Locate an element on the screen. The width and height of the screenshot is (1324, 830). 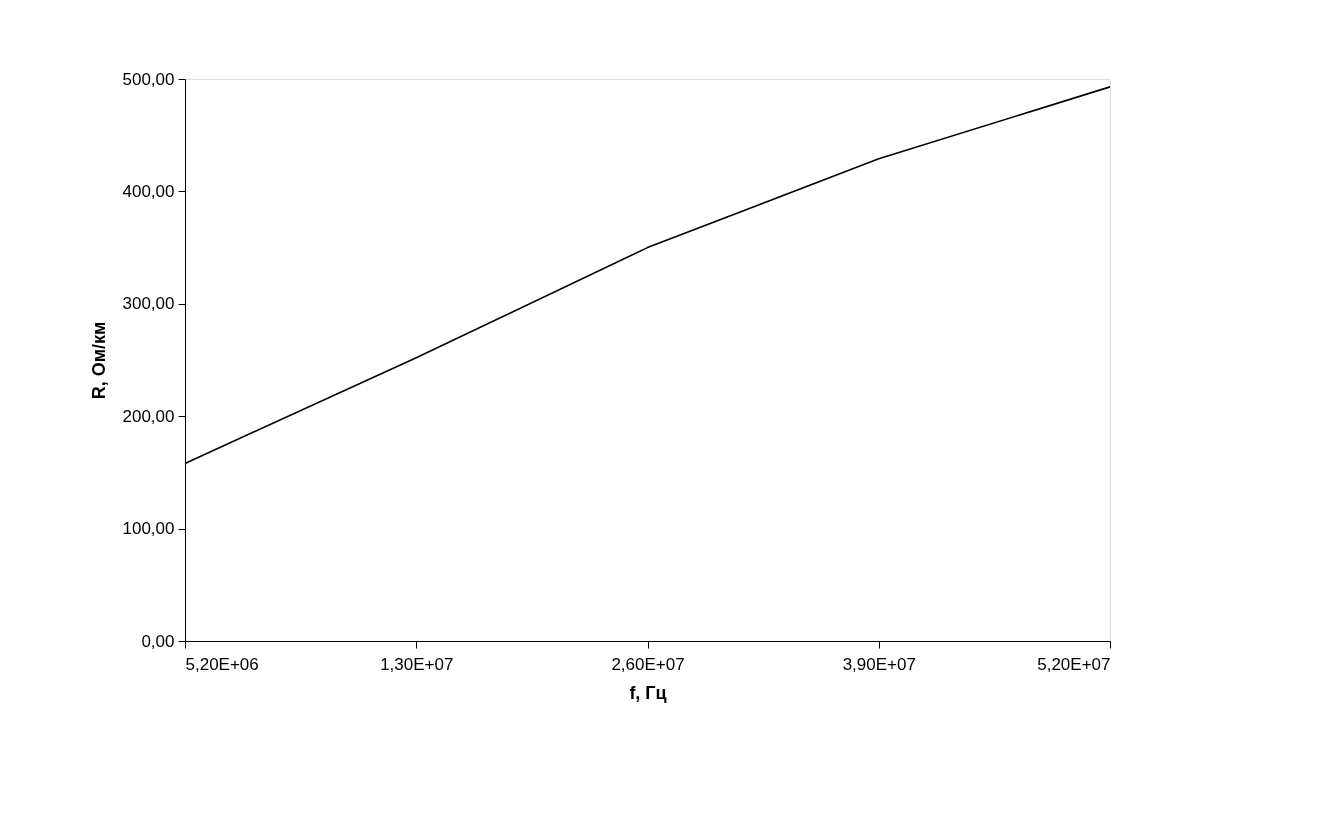
y-tick-label: 200,00 is located at coordinates (148, 416).